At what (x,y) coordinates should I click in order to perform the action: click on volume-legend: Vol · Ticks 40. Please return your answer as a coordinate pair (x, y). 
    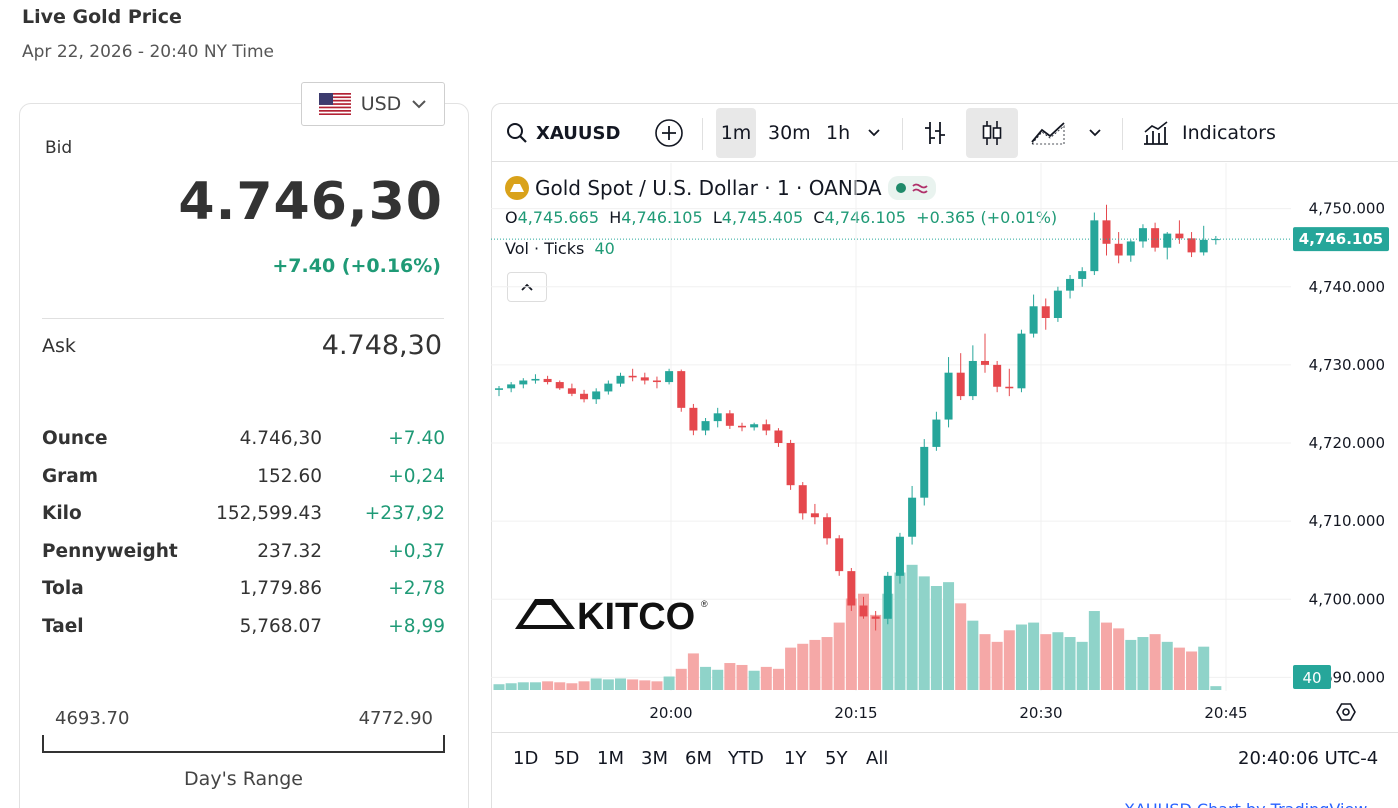
    Looking at the image, I should click on (560, 248).